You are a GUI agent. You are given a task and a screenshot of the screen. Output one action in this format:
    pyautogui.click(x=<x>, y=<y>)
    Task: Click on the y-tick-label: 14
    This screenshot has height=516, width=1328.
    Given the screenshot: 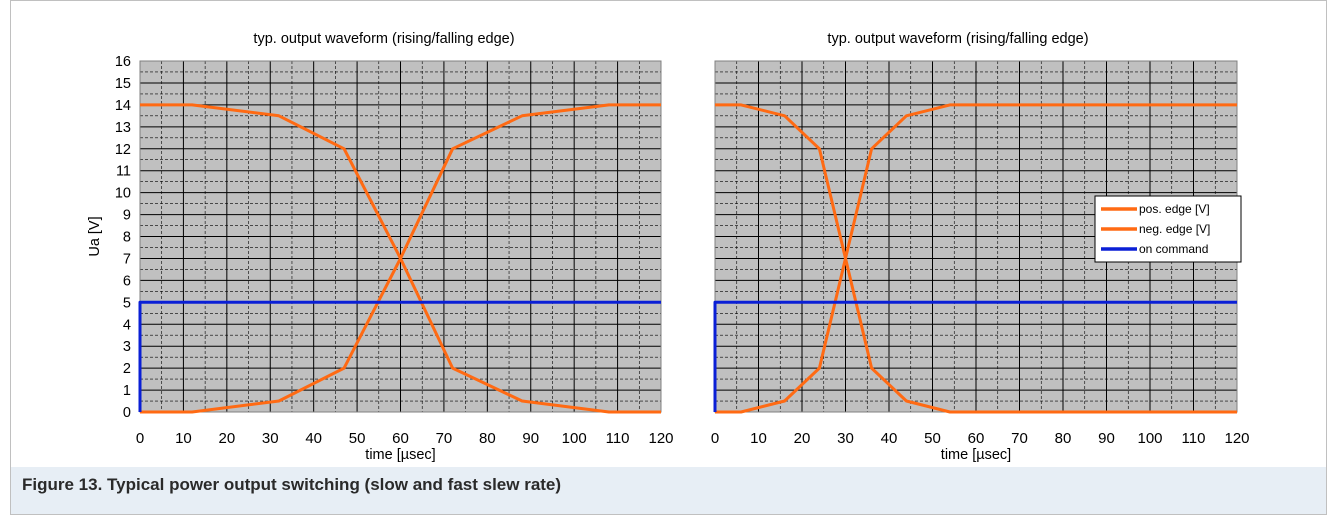 What is the action you would take?
    pyautogui.click(x=123, y=106)
    